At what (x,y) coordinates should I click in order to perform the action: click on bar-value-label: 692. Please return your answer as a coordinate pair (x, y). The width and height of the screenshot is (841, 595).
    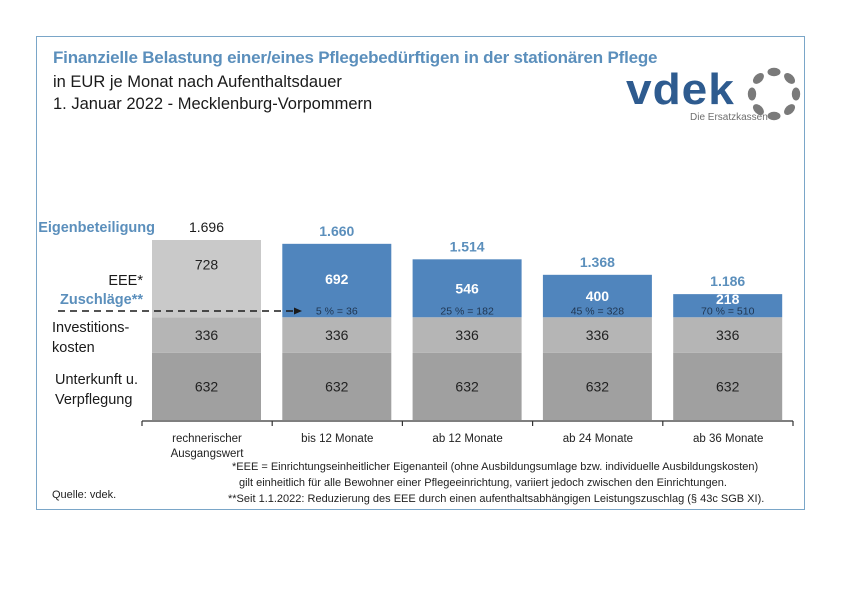
    Looking at the image, I should click on (337, 279).